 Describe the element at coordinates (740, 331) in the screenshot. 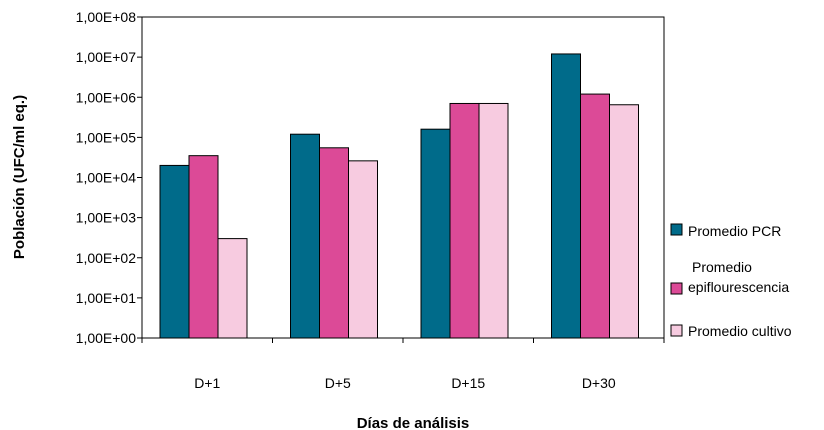

I see `legend-label: Promedio cultivo` at that location.